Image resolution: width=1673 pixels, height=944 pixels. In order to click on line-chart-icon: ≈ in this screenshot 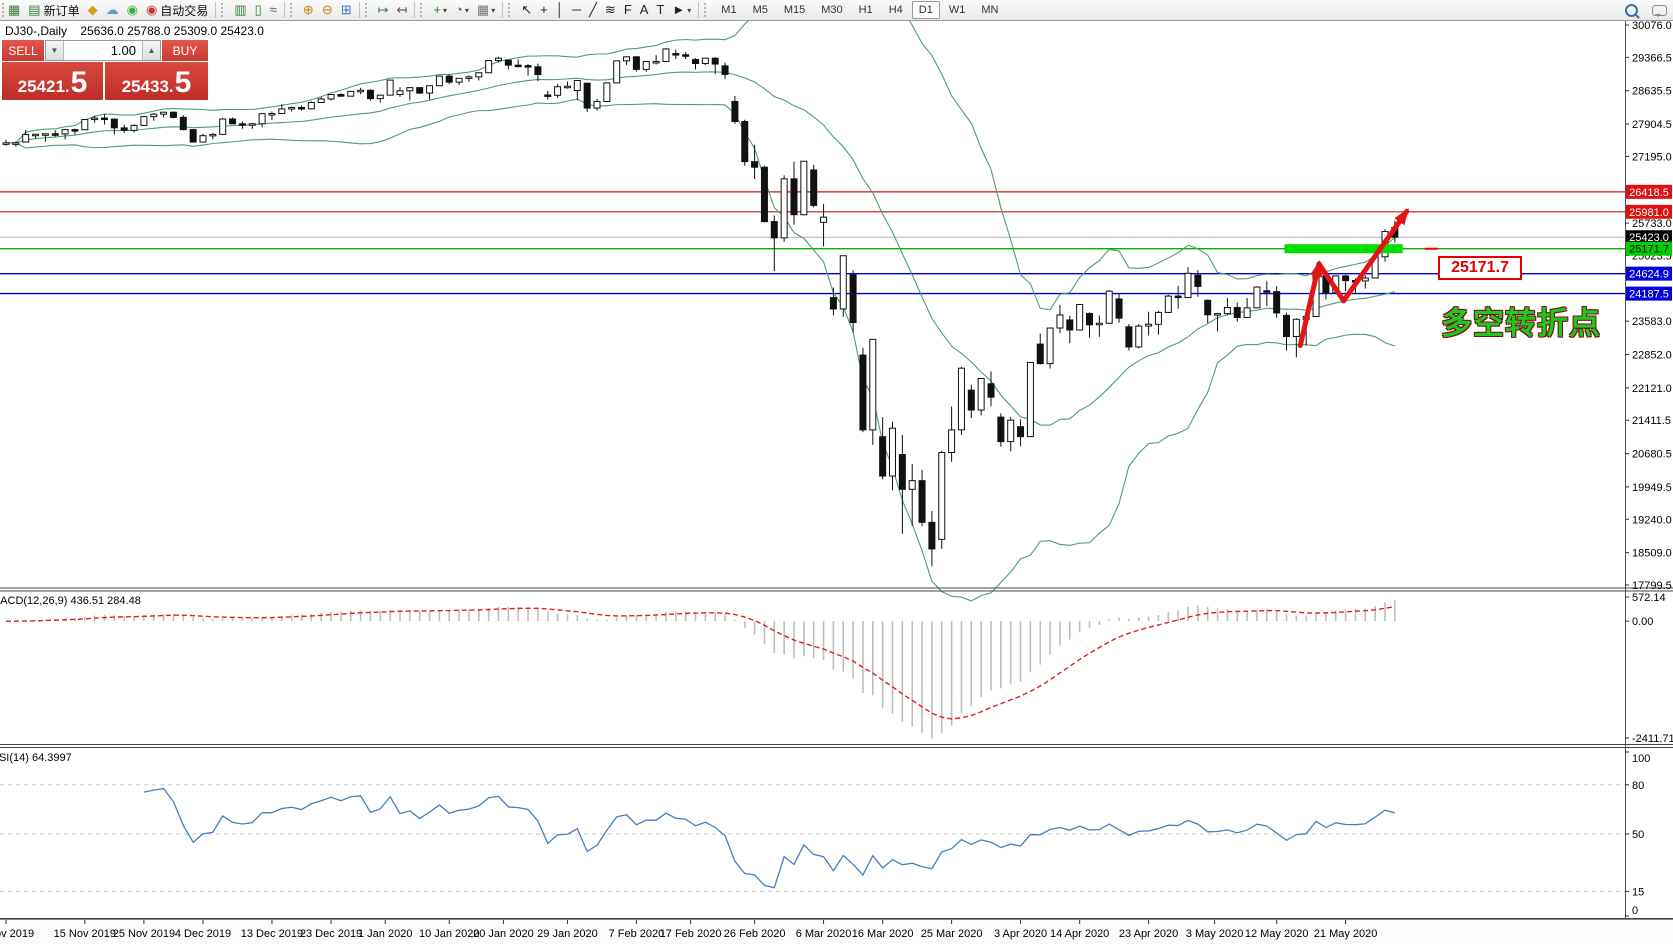, I will do `click(273, 10)`.